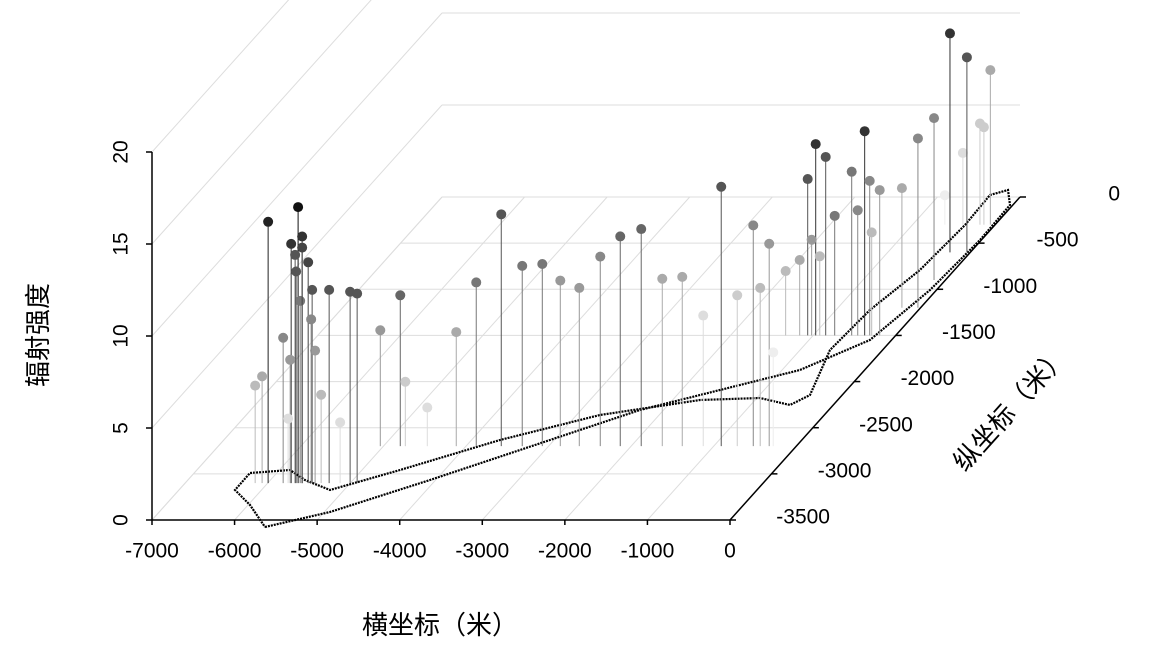  What do you see at coordinates (1058, 240) in the screenshot?
I see `y-tick-label: -500` at bounding box center [1058, 240].